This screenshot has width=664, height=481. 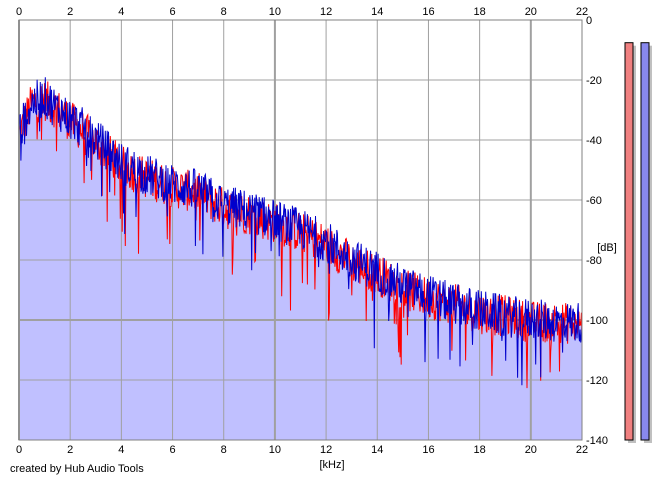 I want to click on y-tick-label: -140, so click(x=597, y=441).